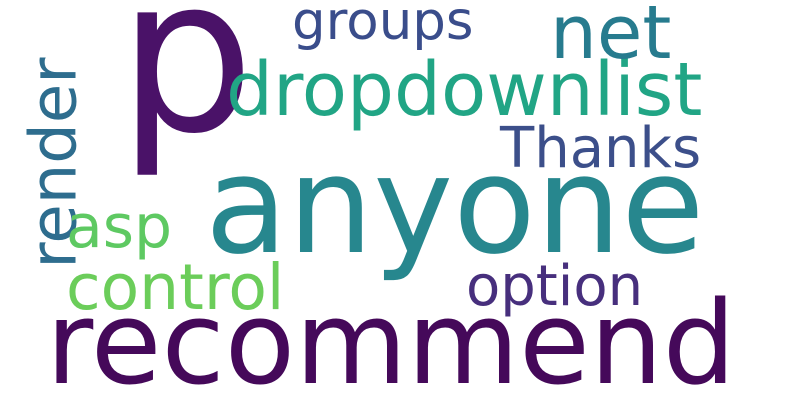 This screenshot has height=411, width=800. I want to click on word-p: p, so click(186, 90).